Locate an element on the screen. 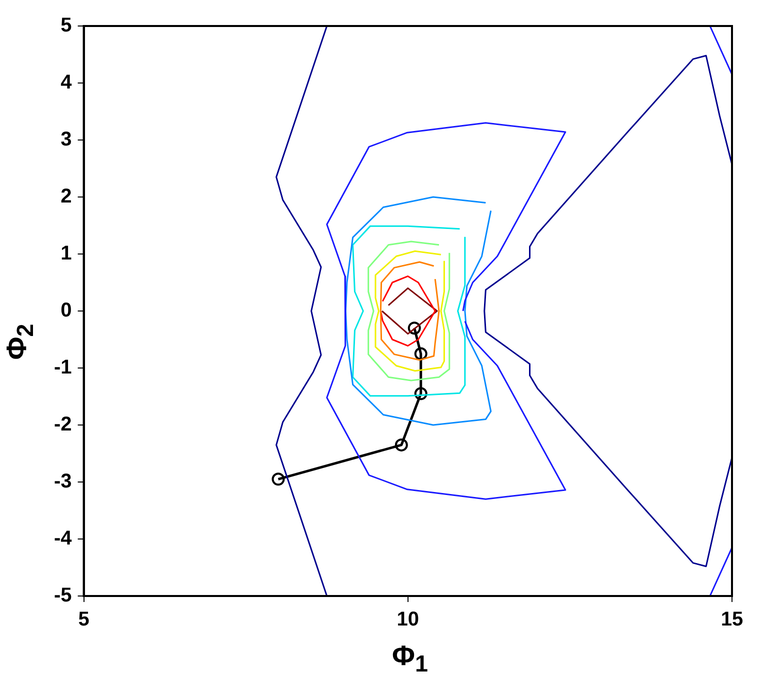 The width and height of the screenshot is (760, 690). y-tick-label: -1 is located at coordinates (63, 367).